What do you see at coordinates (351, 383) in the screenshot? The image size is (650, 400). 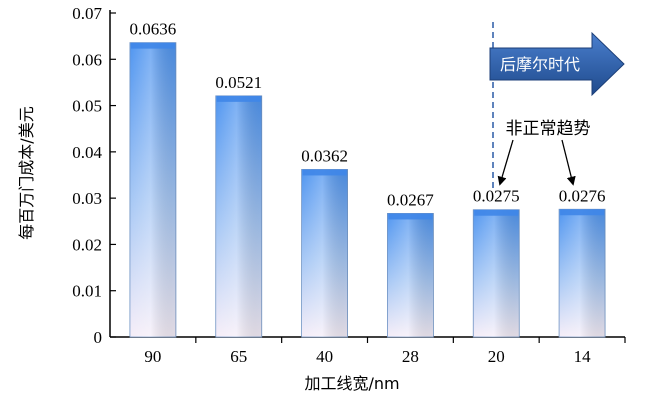 I see `x-axis-title: 加工线宽/nm` at bounding box center [351, 383].